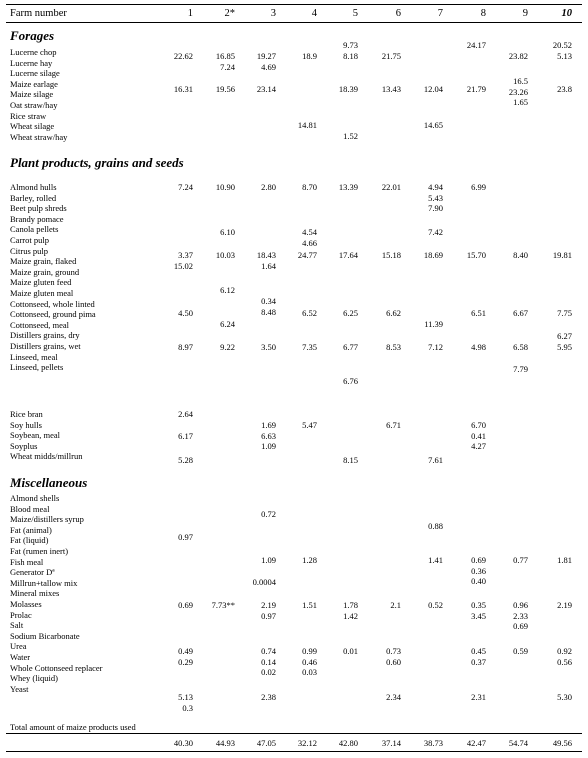 This screenshot has height=758, width=588. Describe the element at coordinates (225, 743) in the screenshot. I see `total-cell: 44.93` at that location.